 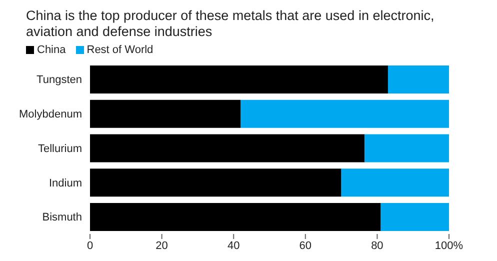 I want to click on x-tick-label: 60, so click(x=305, y=246).